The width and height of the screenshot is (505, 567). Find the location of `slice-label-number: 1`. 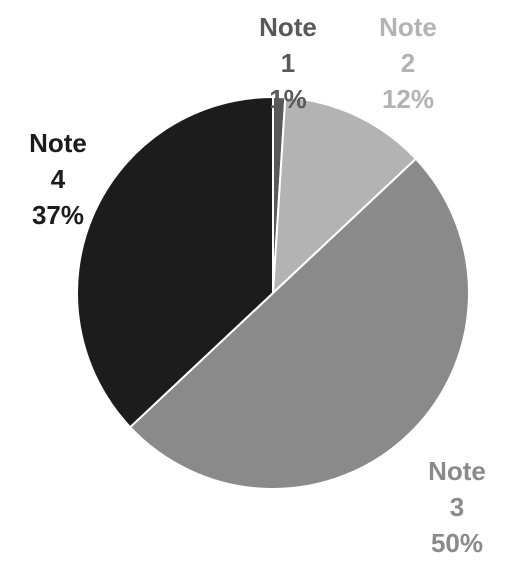

slice-label-number: 1 is located at coordinates (288, 63).